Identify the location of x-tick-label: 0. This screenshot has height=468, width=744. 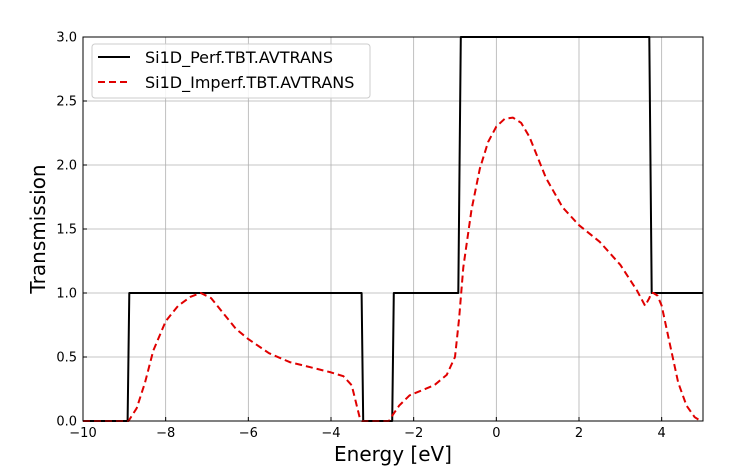
(496, 433).